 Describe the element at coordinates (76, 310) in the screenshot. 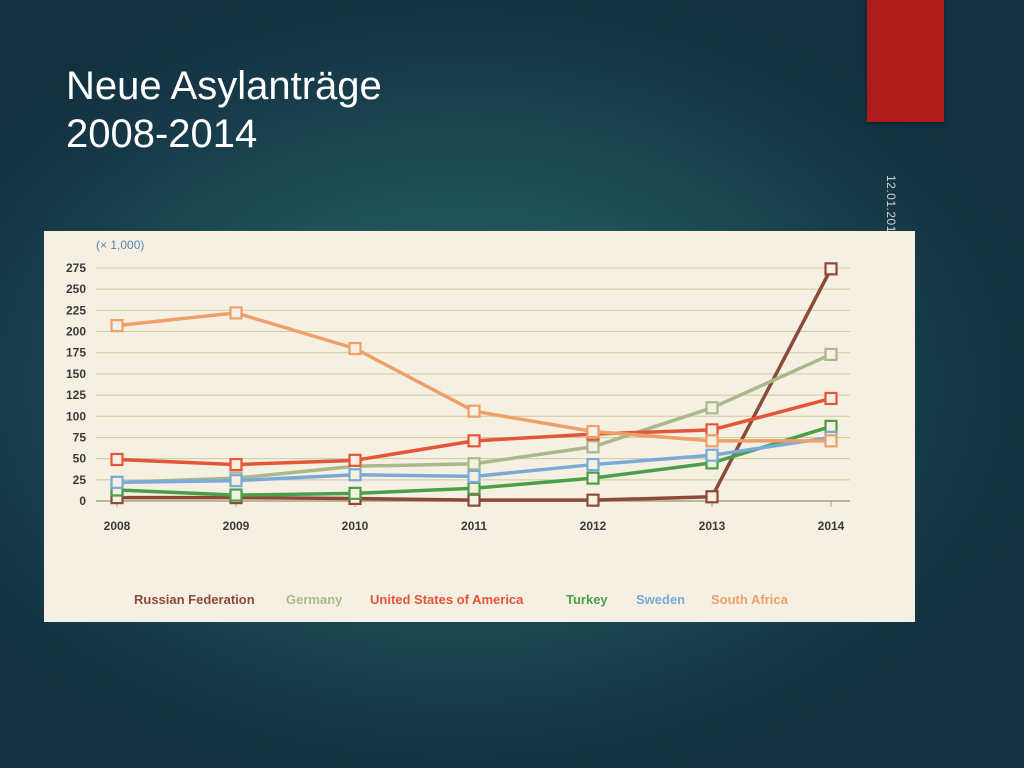

I see `y-tick-label: 225` at that location.